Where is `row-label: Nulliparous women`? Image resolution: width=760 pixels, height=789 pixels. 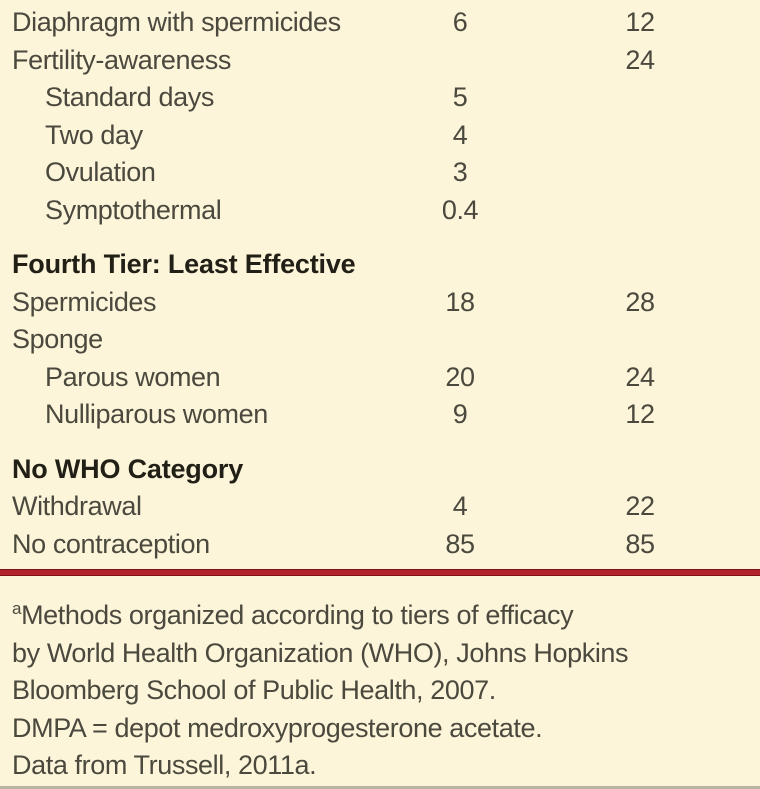 row-label: Nulliparous women is located at coordinates (156, 414).